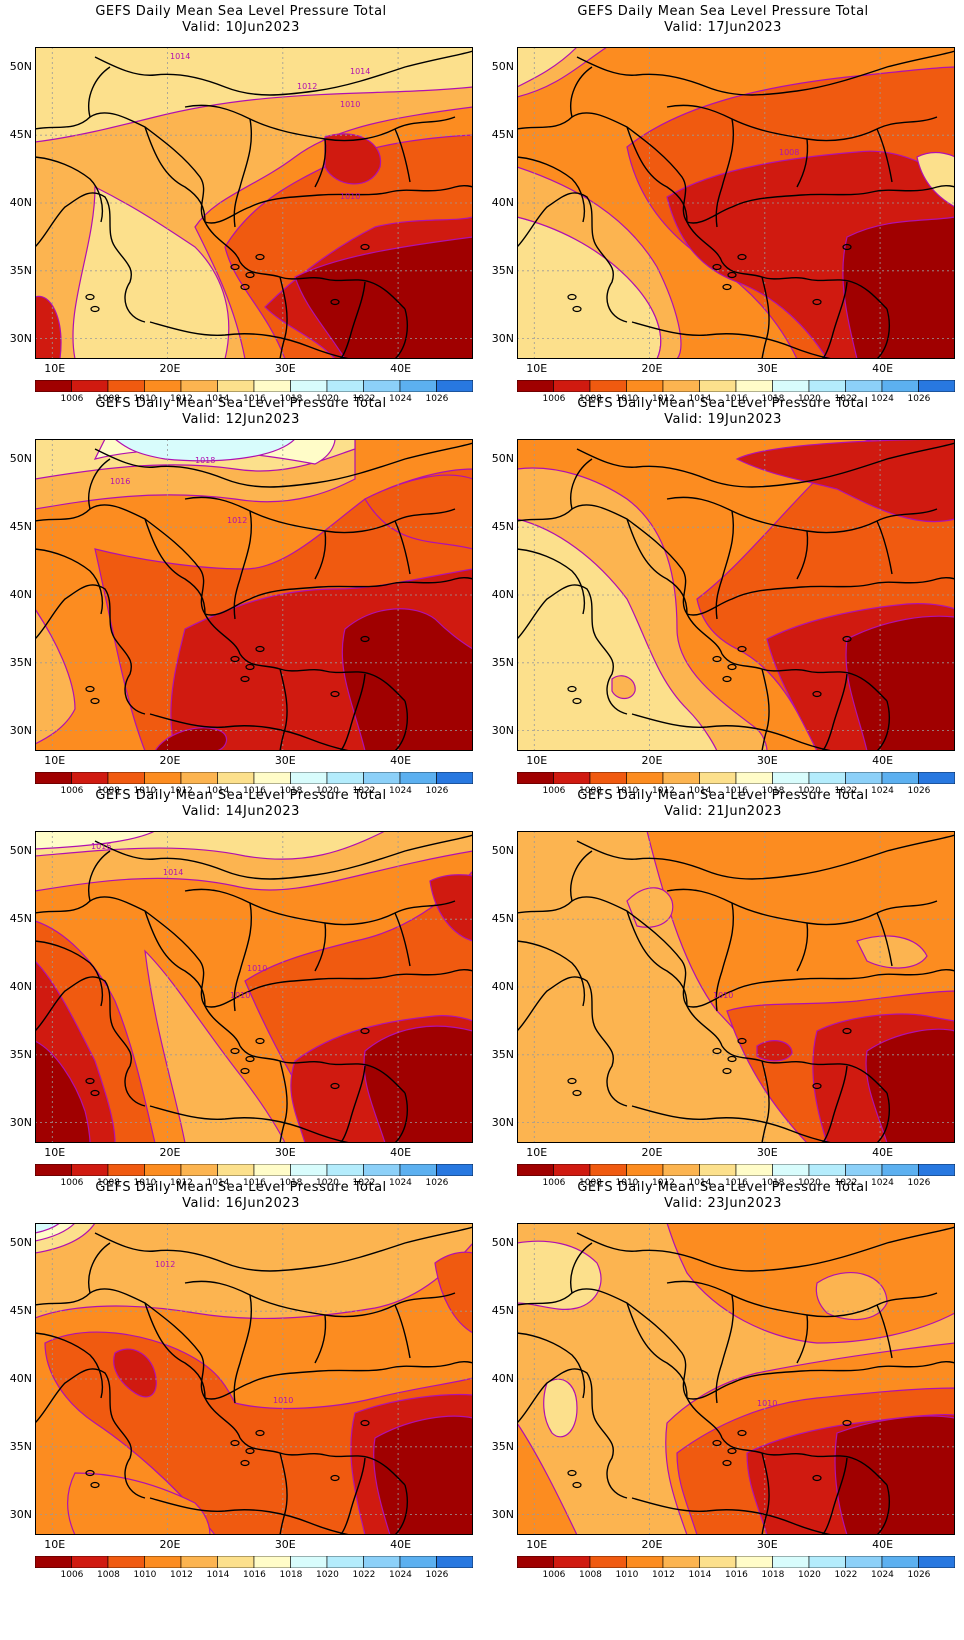  I want to click on lat-label: 35N, so click(502, 1446).